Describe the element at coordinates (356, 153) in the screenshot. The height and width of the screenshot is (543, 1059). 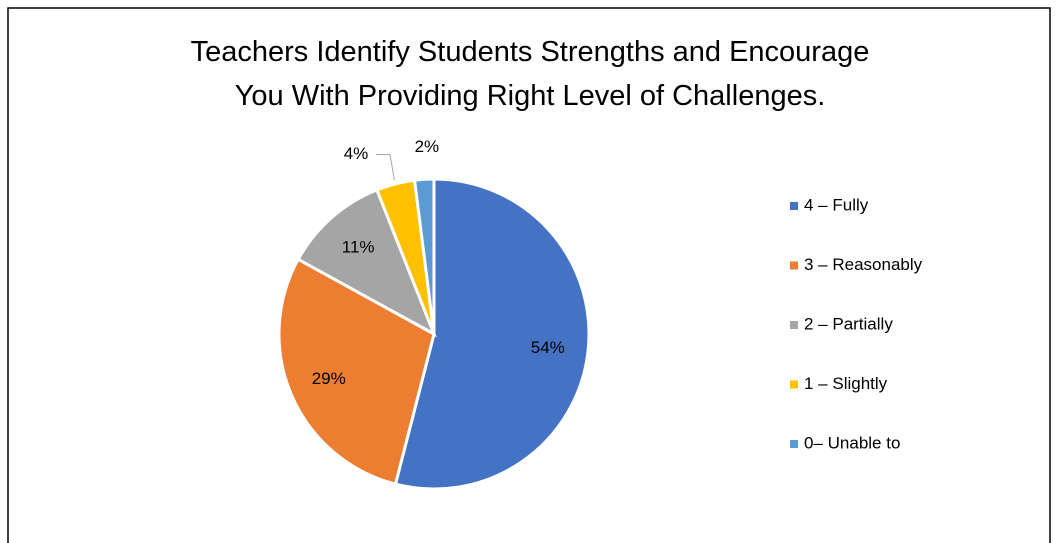
I see `data-label: 4%` at that location.